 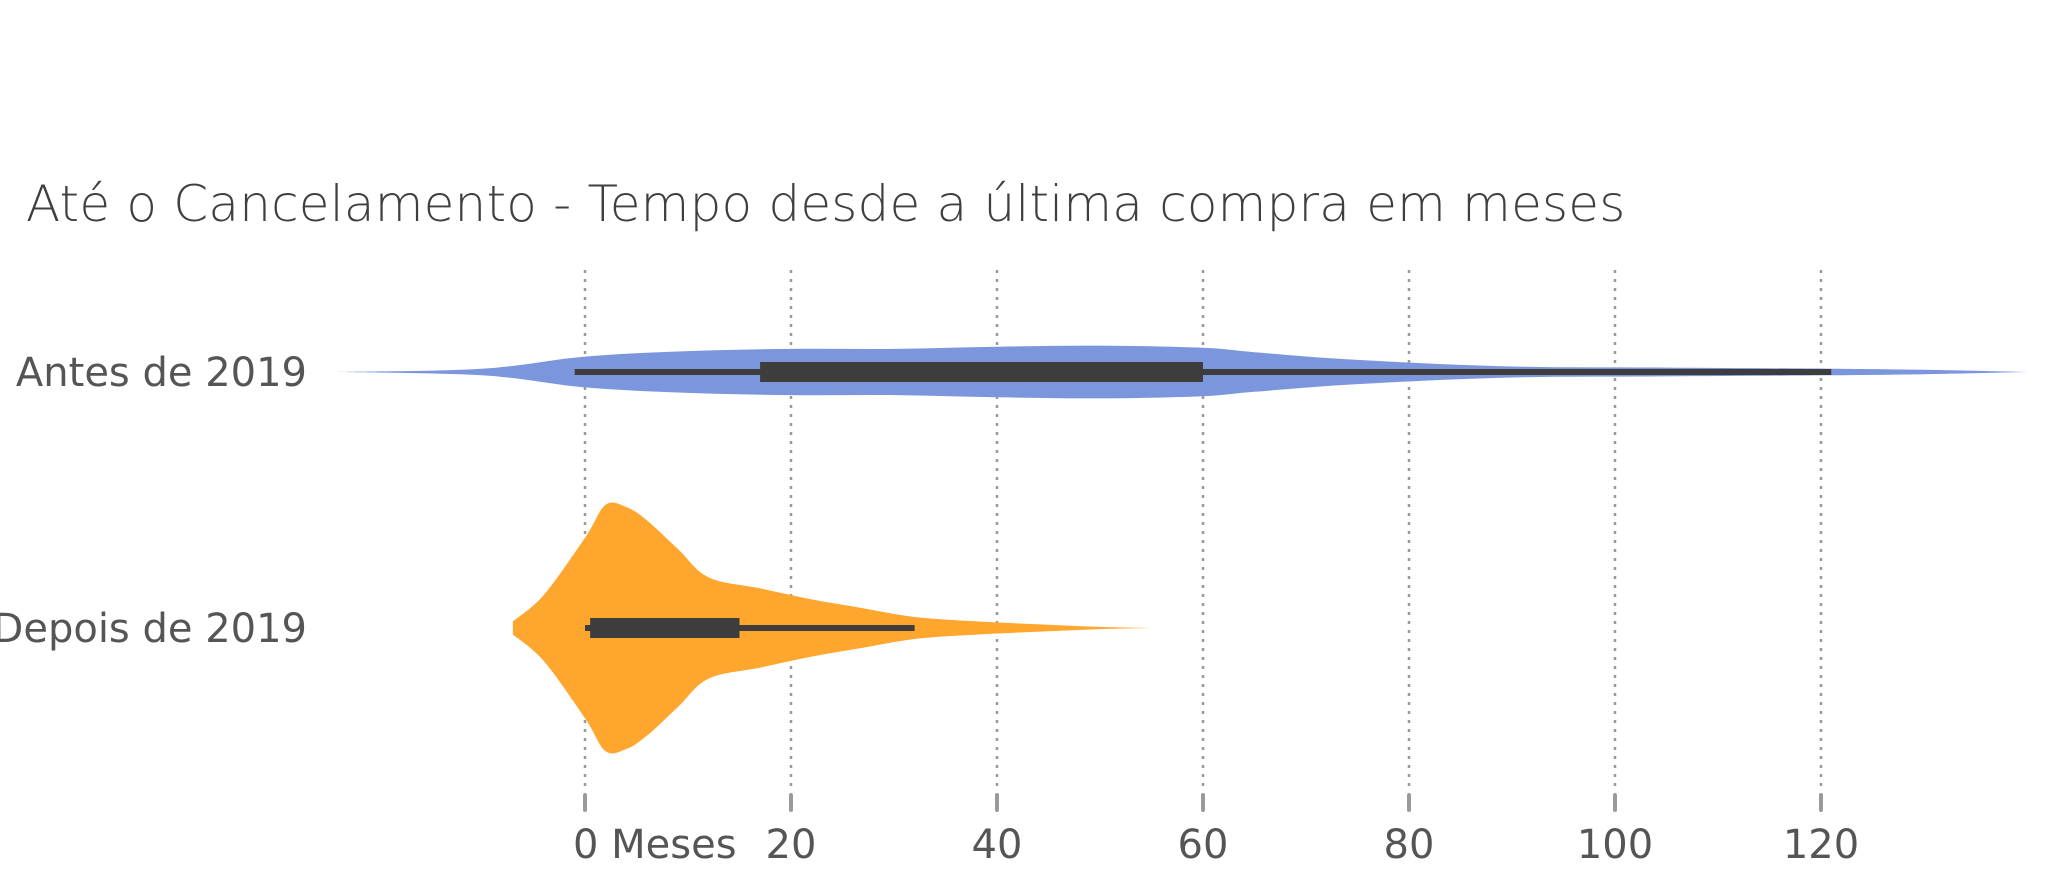 I want to click on x-tick-label: 60, so click(x=1203, y=845).